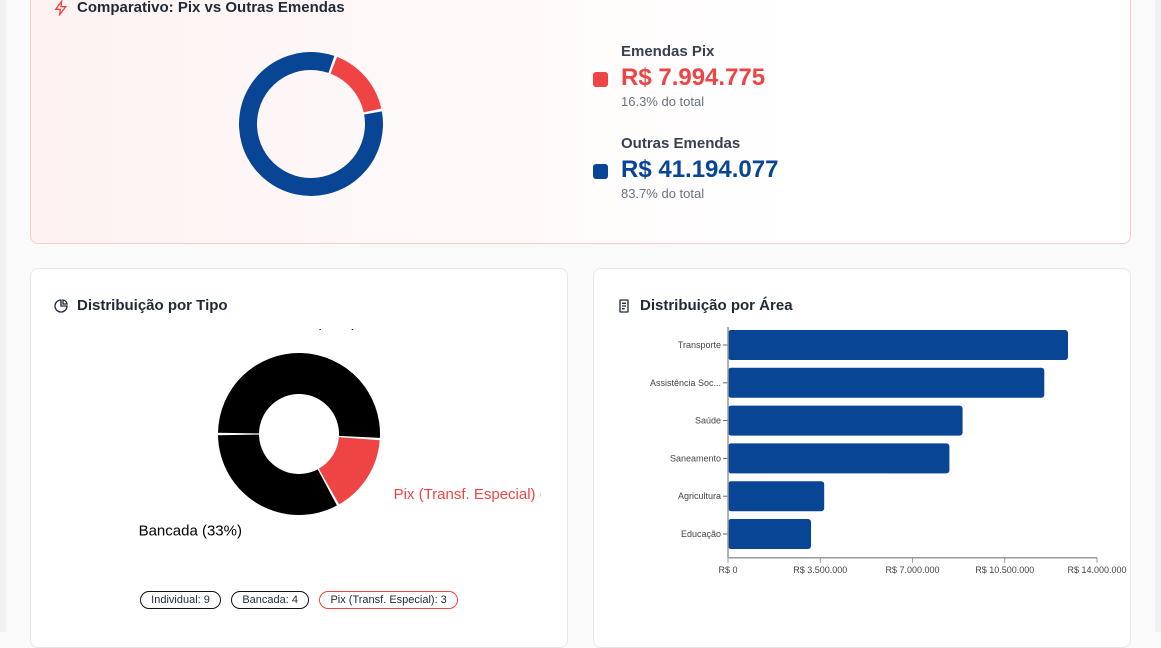 The width and height of the screenshot is (1161, 648). What do you see at coordinates (270, 600) in the screenshot?
I see `badge-bancada: Bancada: 4` at bounding box center [270, 600].